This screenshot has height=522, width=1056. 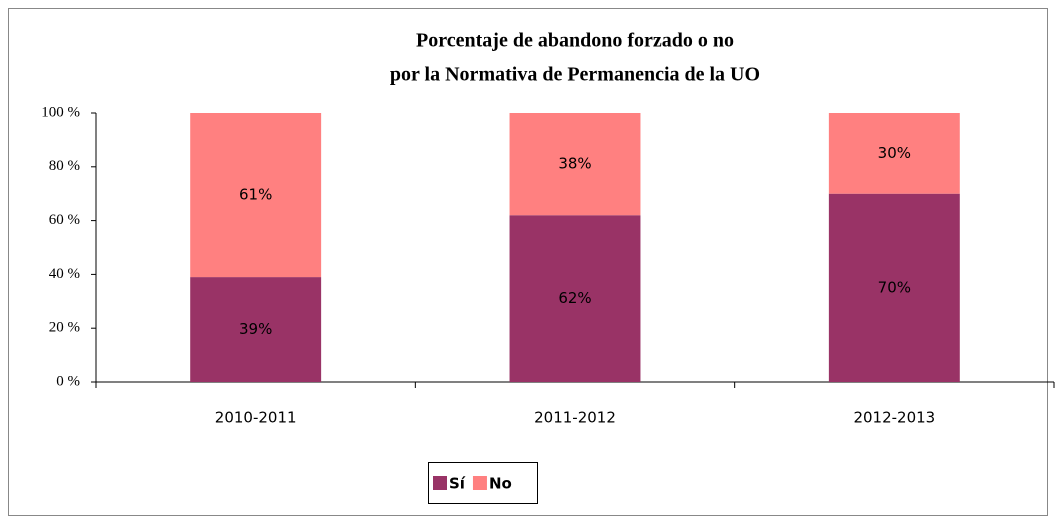 I want to click on data-label: 38%, so click(x=574, y=164).